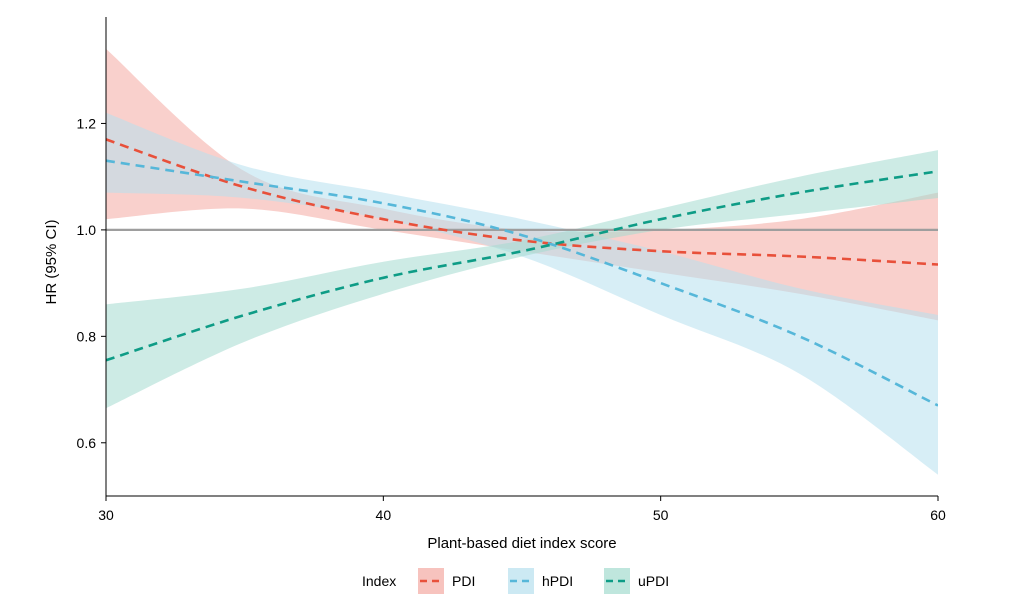  I want to click on legend-label-updi: uPDI, so click(653, 581).